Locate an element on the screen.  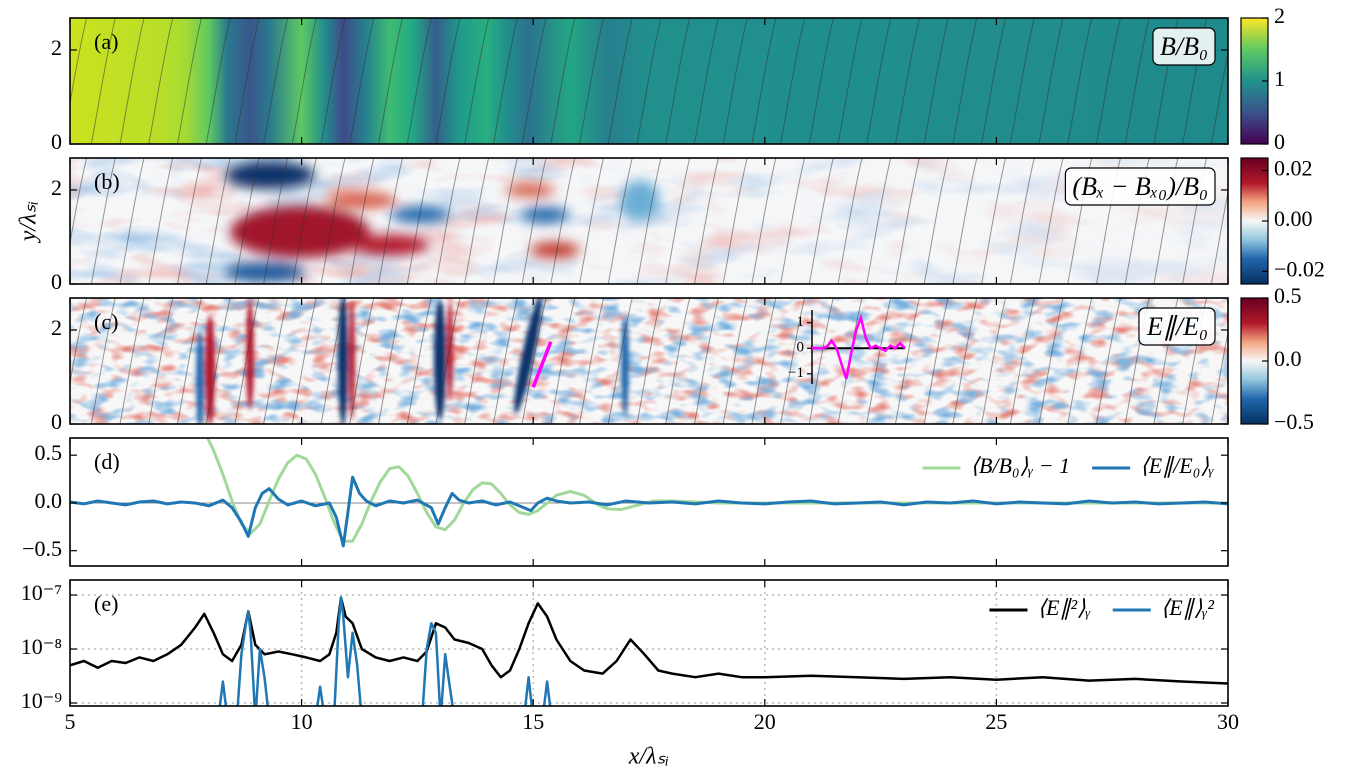
colorbar-tick-label: −0.02 is located at coordinates (1299, 268).